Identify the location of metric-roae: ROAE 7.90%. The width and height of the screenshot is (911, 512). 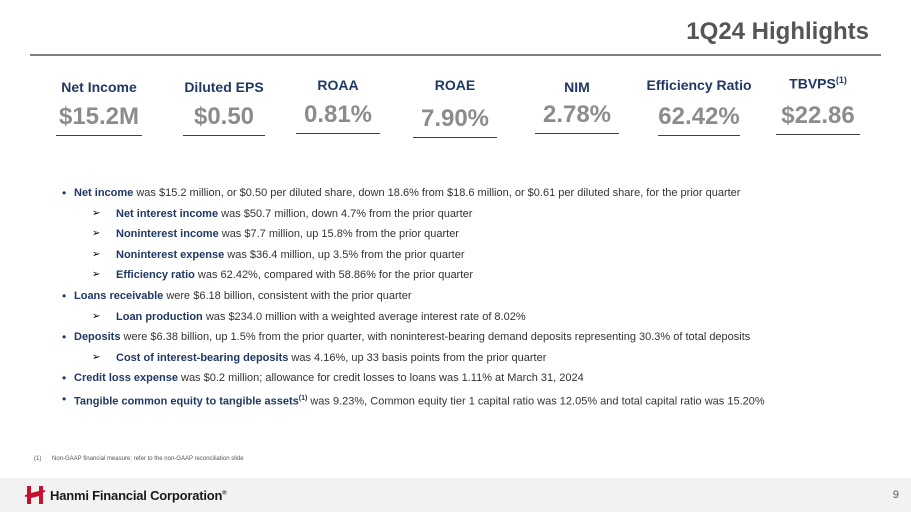
(455, 107).